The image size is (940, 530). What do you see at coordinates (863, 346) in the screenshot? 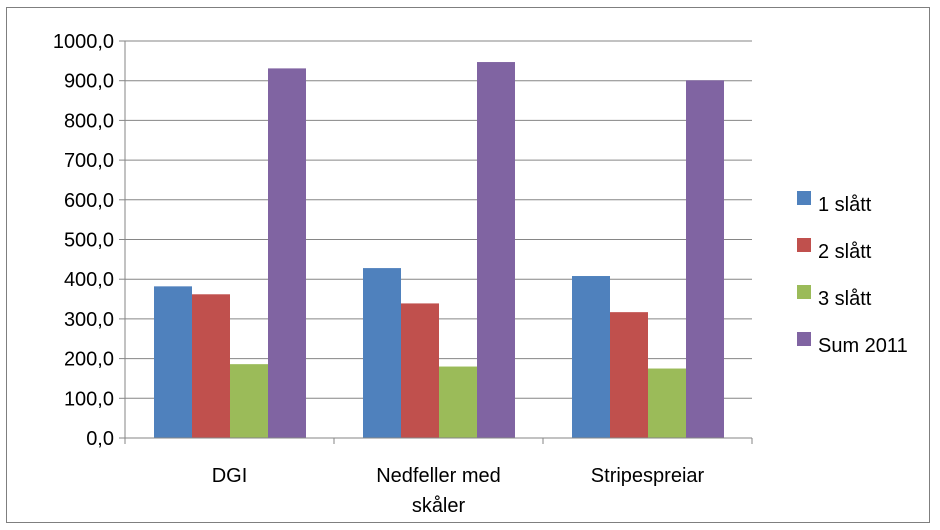
I see `legend-label: Sum 2011` at bounding box center [863, 346].